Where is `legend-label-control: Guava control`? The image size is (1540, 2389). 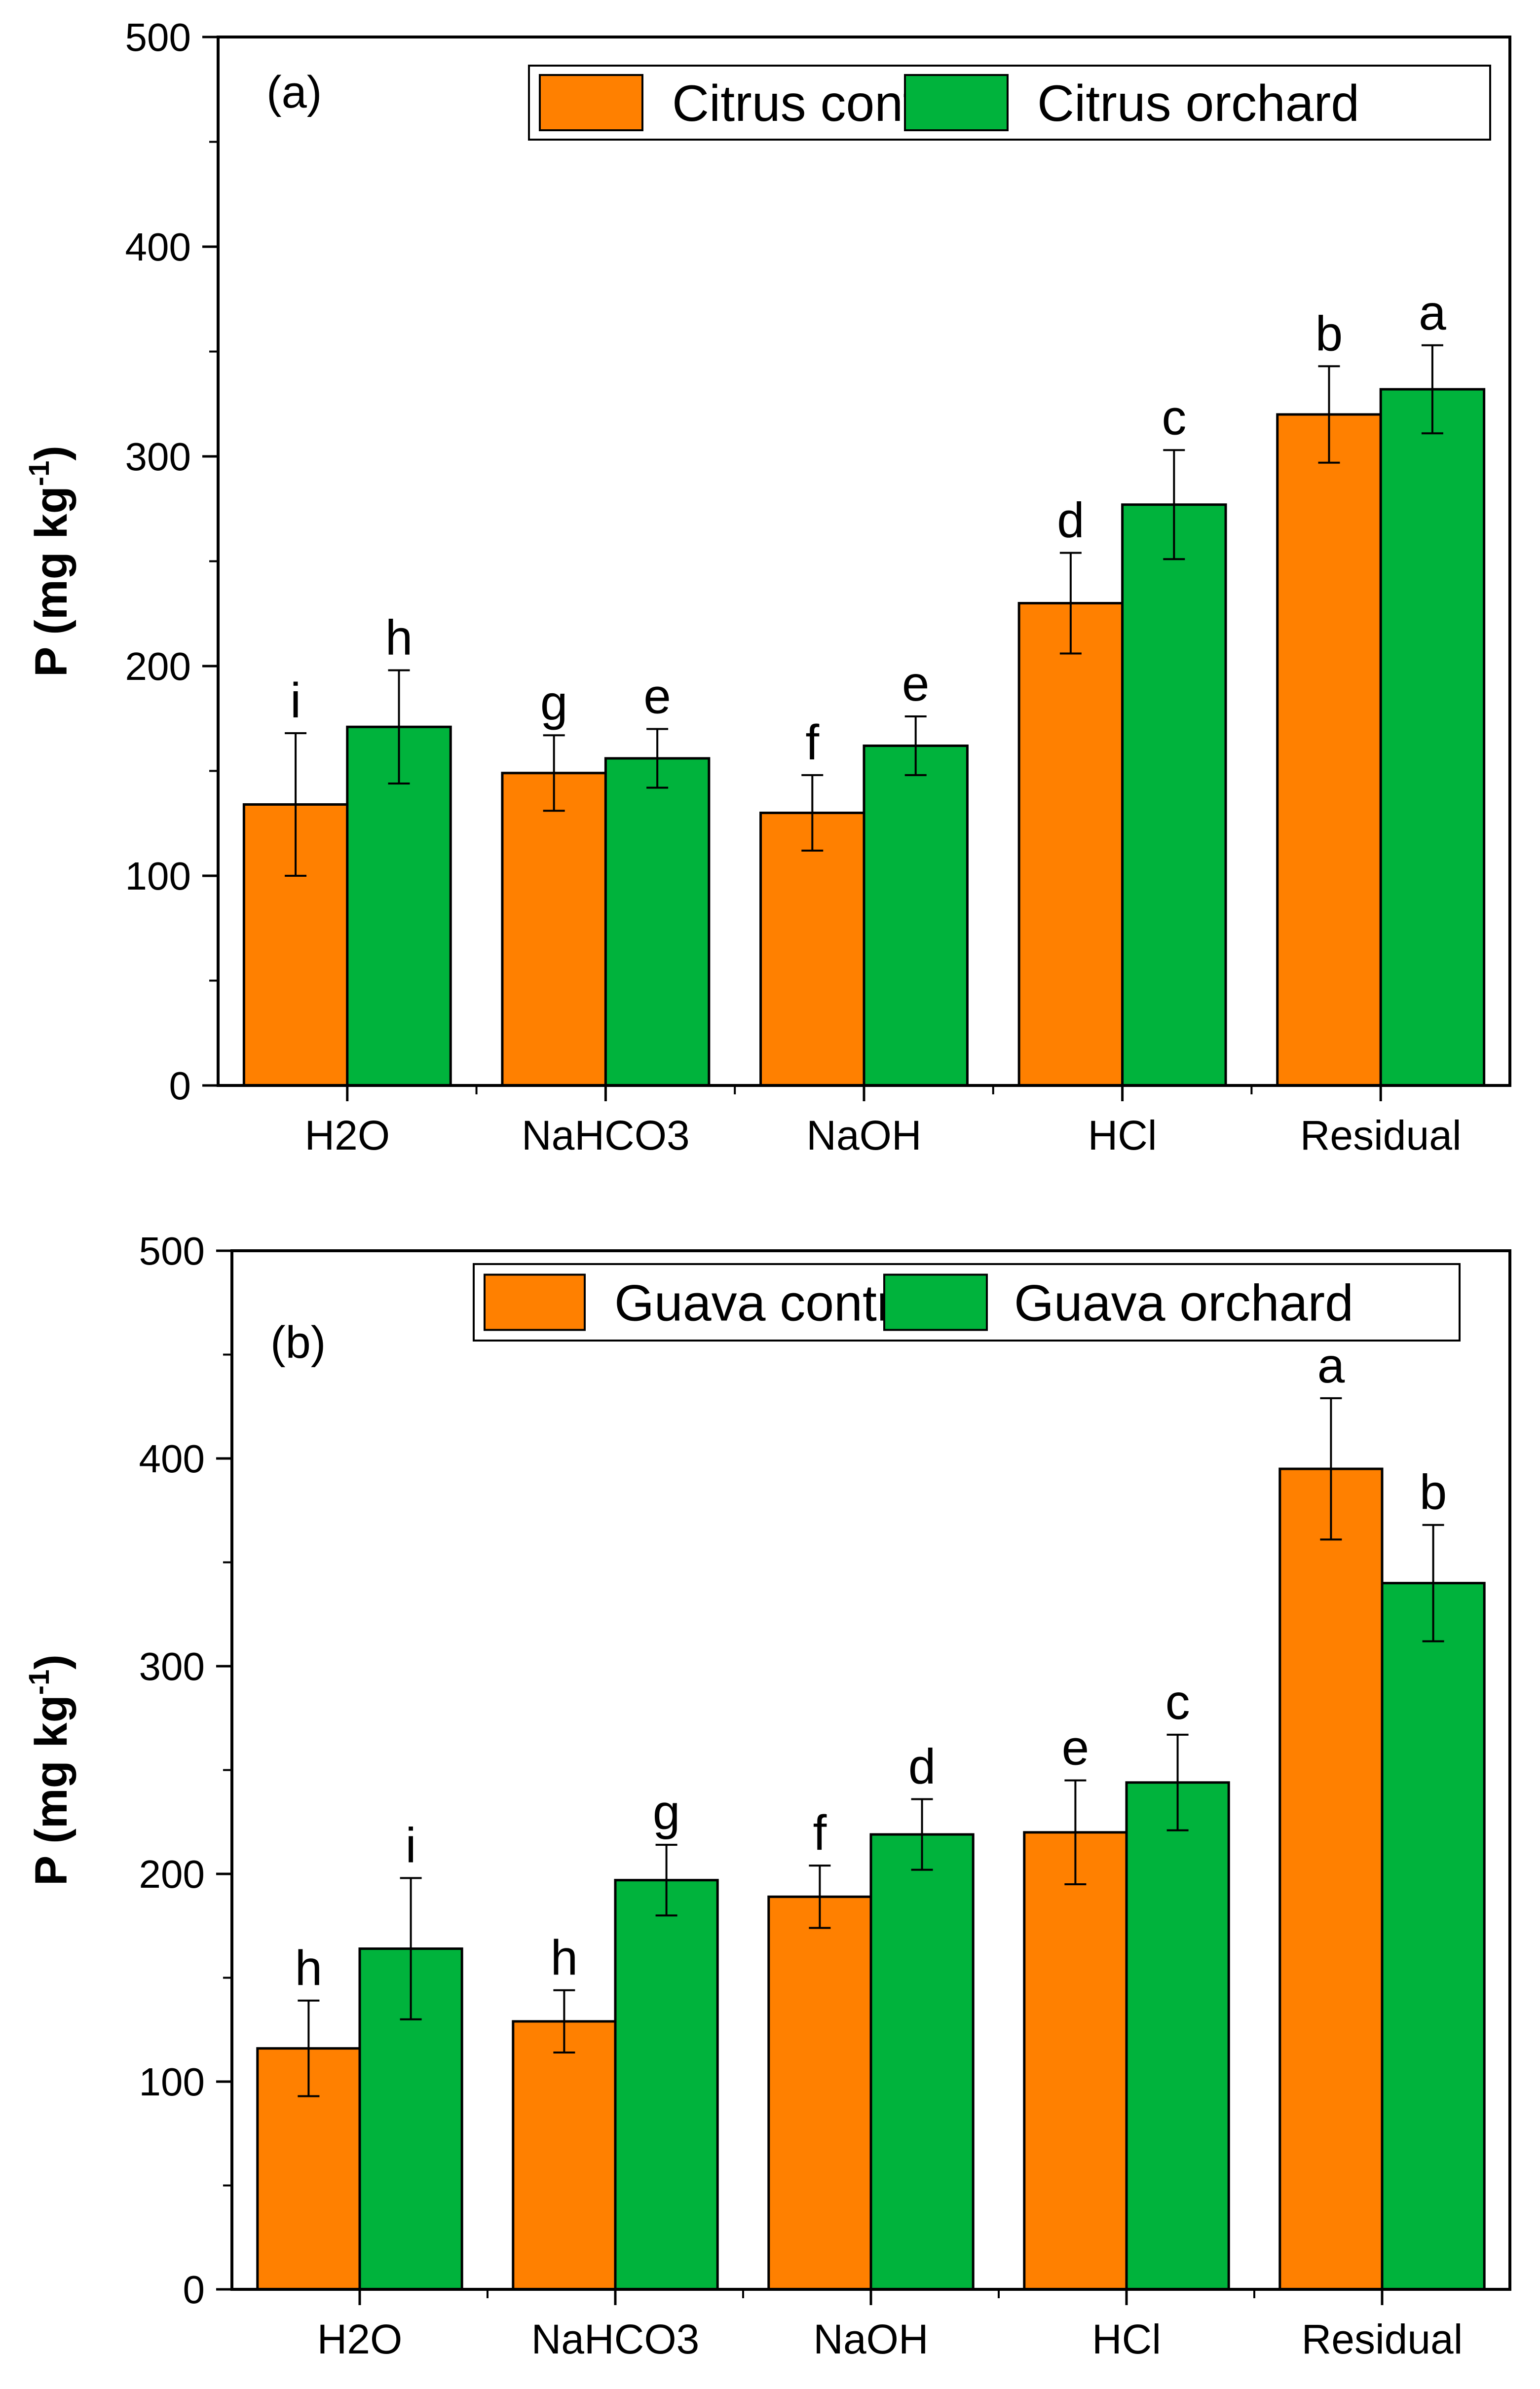 legend-label-control: Guava control is located at coordinates (774, 1303).